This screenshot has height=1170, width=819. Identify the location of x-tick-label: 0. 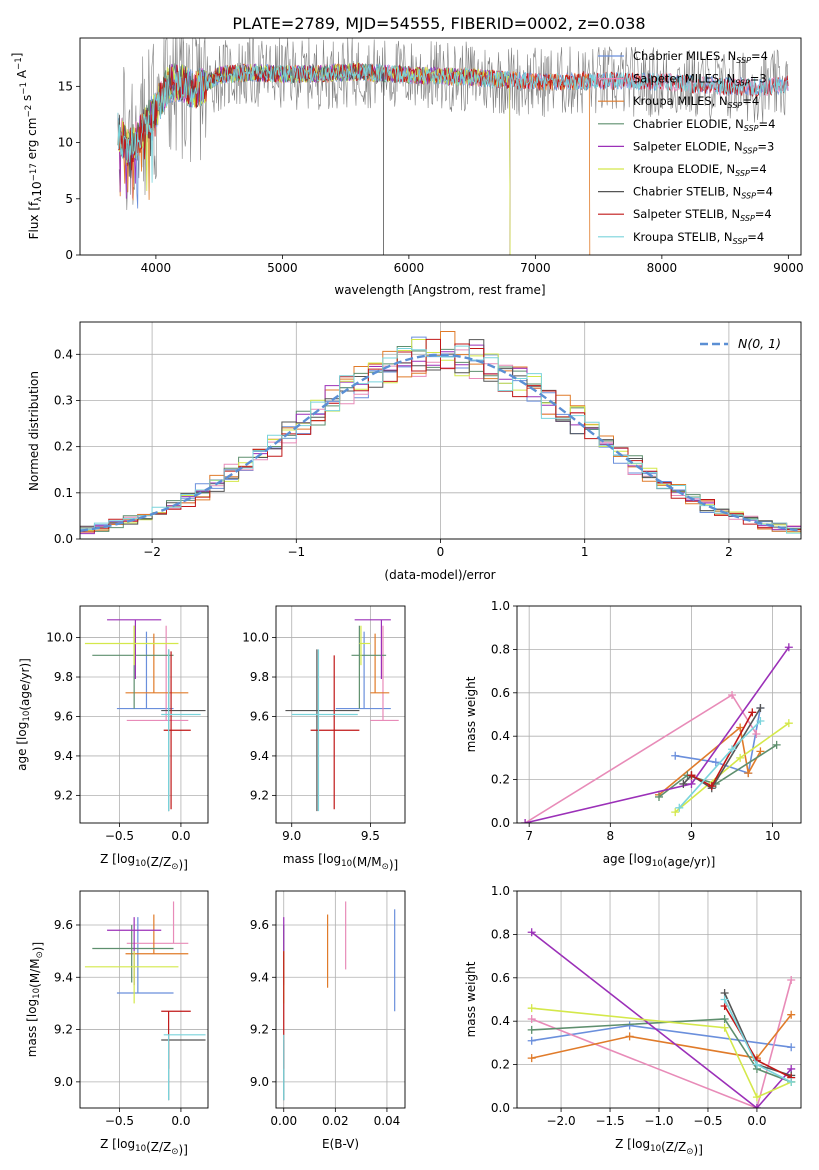
(441, 552).